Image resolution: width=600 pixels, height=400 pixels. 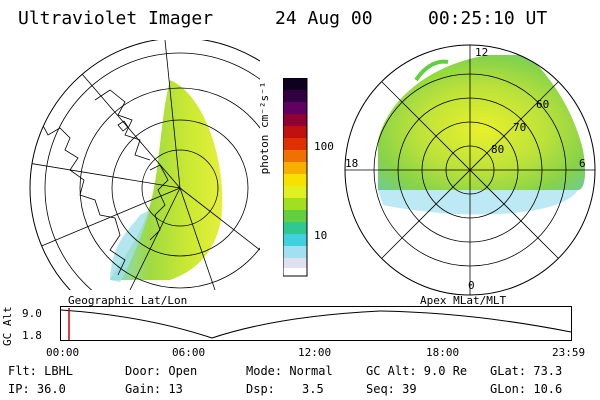 I want to click on colorbar-tick-100: 100, so click(x=324, y=146).